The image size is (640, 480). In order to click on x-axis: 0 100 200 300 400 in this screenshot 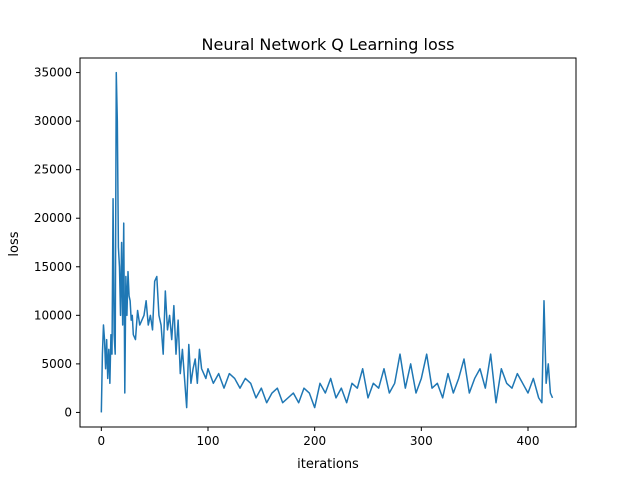, I will do `click(319, 437)`.